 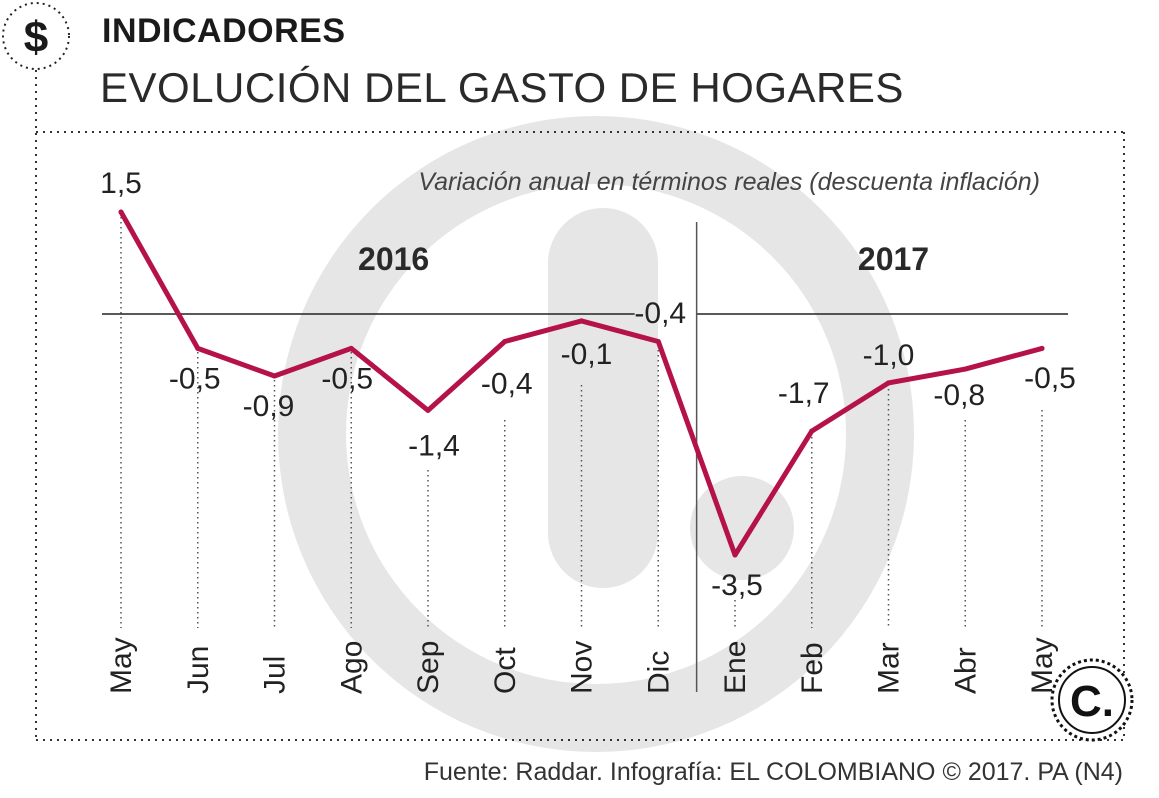 I want to click on chart-title: EVOLUCIÓN DEL GASTO DE HOGARES, so click(x=502, y=87).